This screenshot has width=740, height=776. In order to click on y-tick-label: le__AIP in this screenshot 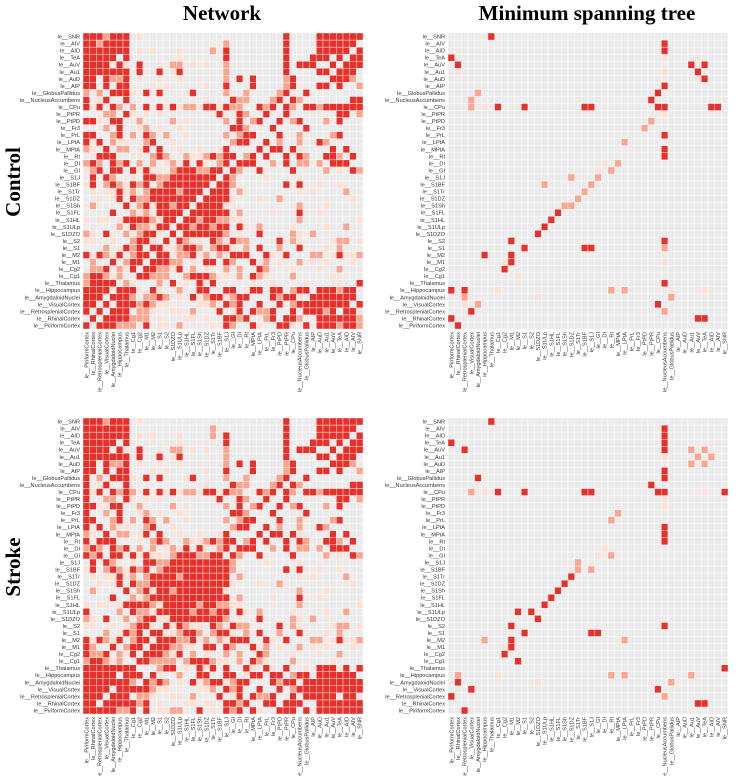, I will do `click(435, 87)`.